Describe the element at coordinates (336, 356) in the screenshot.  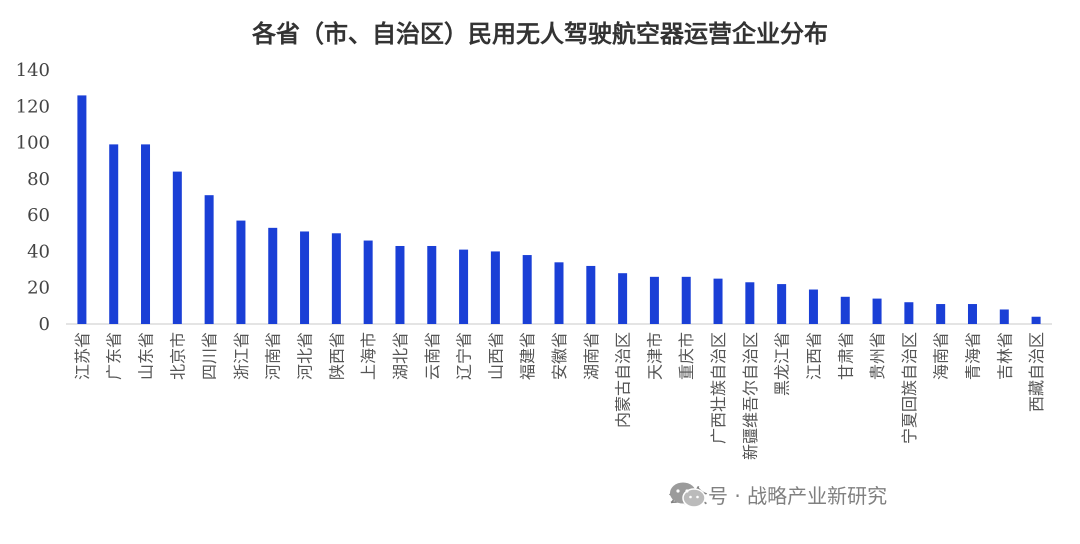
I see `category-label: 陕西省` at that location.